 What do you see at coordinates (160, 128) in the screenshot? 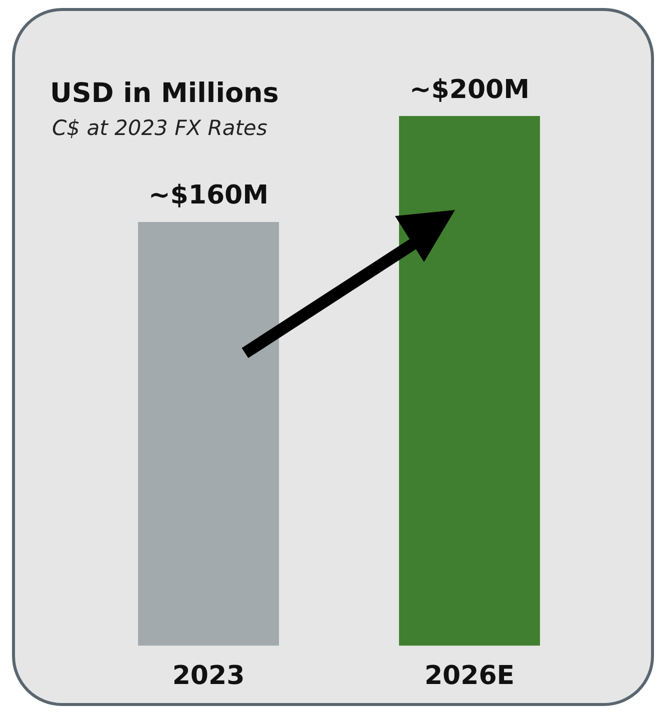
I see `chart-subtitle: C$ at 2023 FX Rates` at bounding box center [160, 128].